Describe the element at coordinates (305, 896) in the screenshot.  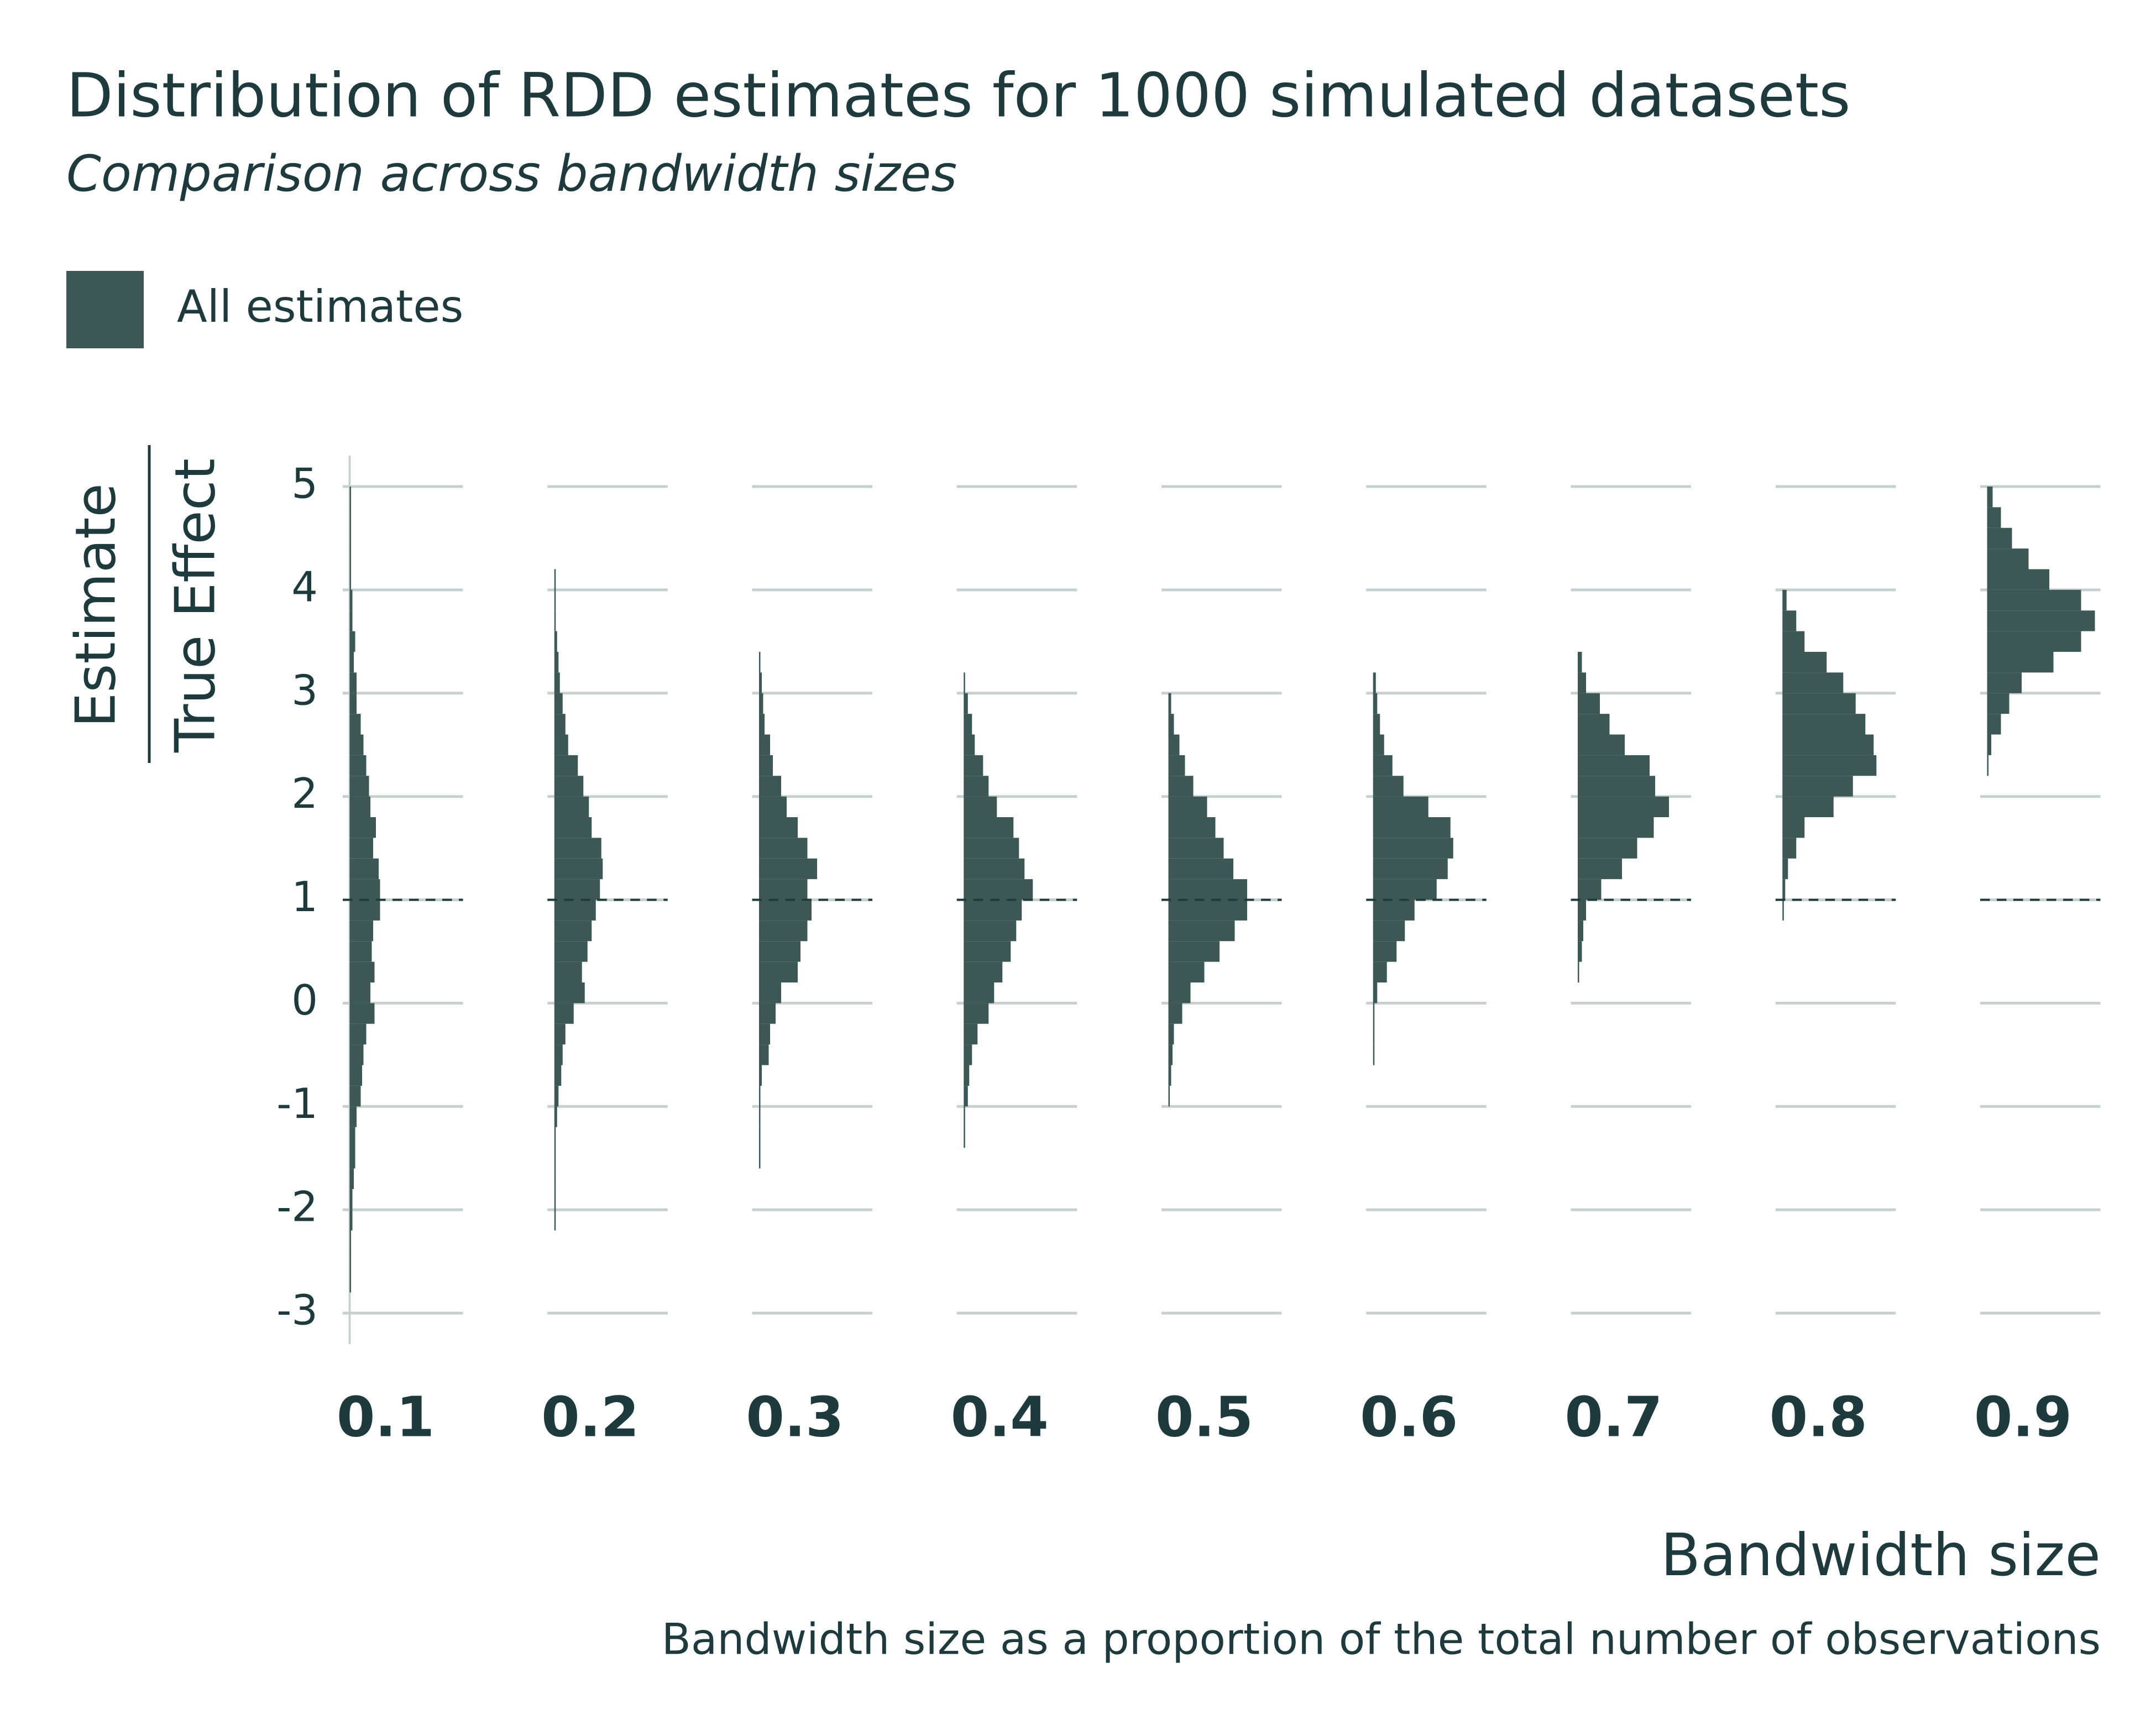
I see `y-tick-label: 1` at that location.